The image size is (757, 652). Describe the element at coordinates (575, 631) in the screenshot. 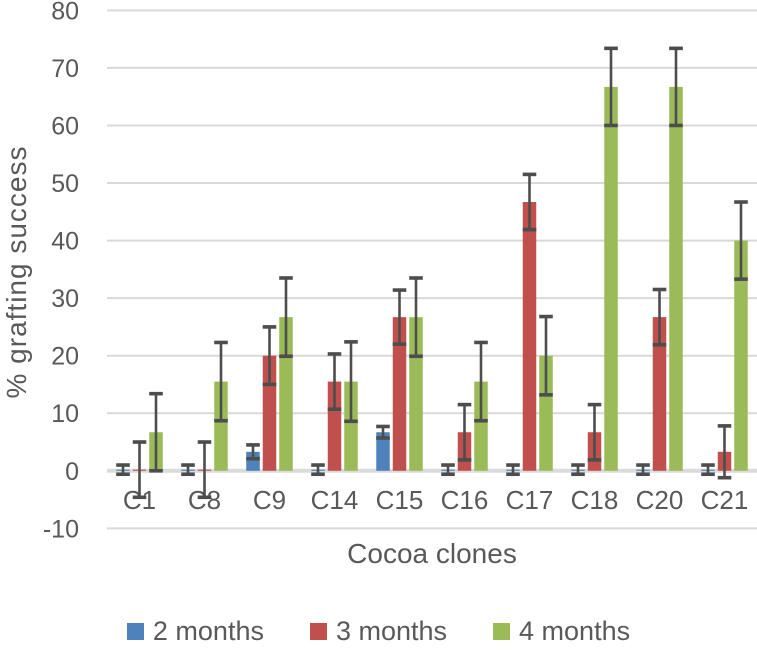

I see `legend-label: 4 months` at that location.